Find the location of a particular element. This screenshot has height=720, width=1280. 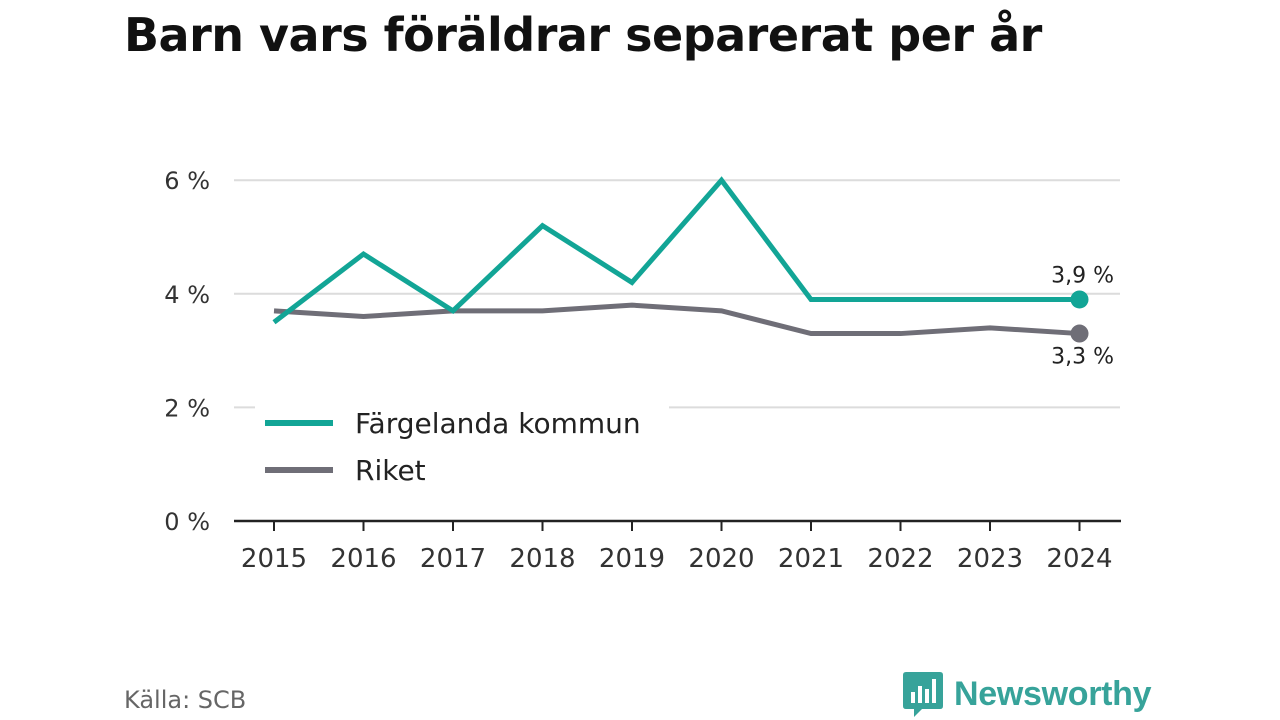

y-tick-label: 0 % is located at coordinates (187, 522).